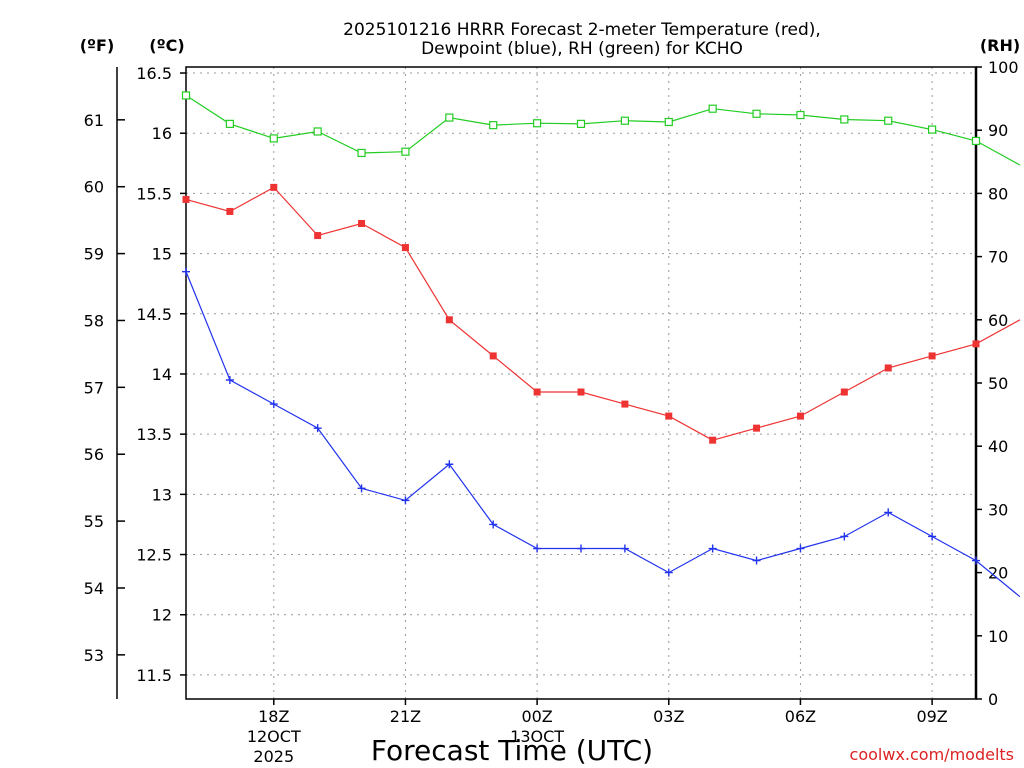 This screenshot has width=1024, height=768. Describe the element at coordinates (154, 314) in the screenshot. I see `celsius-tick-label: 14.5` at that location.